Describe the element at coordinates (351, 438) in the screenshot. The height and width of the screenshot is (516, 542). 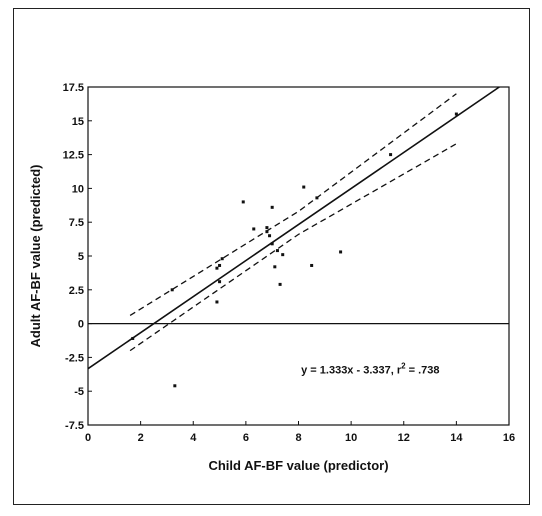
I see `x-tick-label: 10` at that location.